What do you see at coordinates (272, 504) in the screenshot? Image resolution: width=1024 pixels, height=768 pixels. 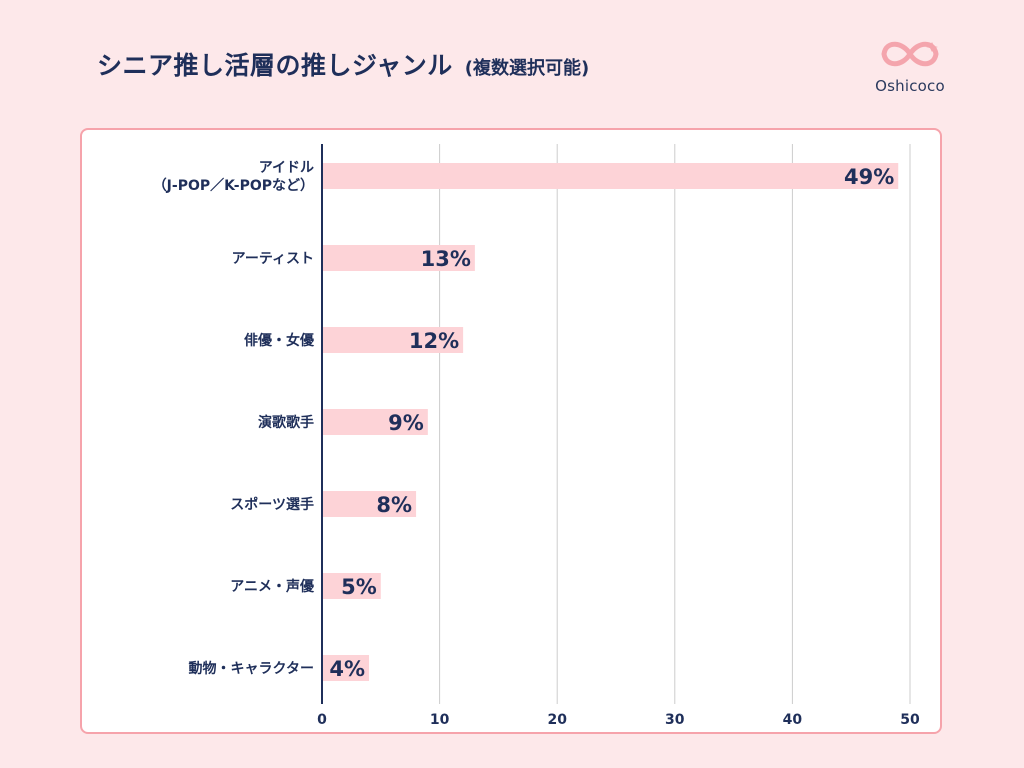 I see `category-label-5: スポーツ選手` at bounding box center [272, 504].